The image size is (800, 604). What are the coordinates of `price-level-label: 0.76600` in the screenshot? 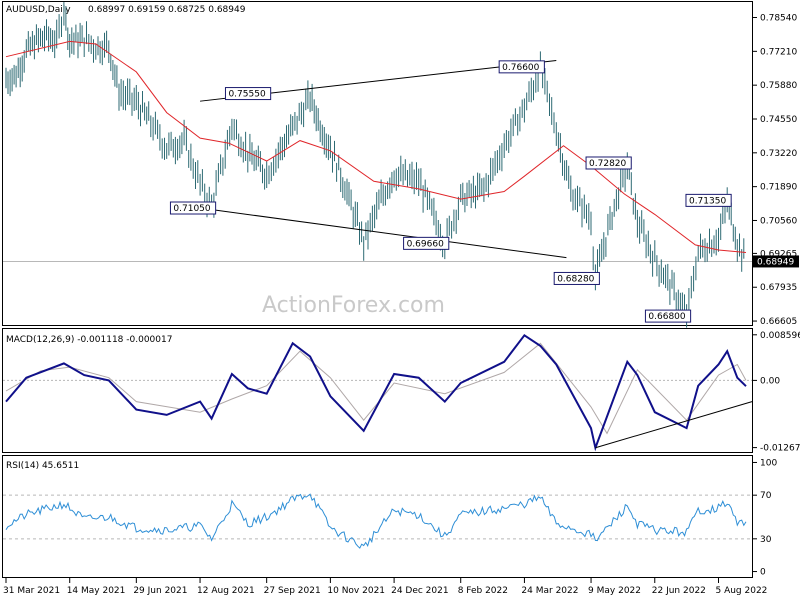 It's located at (520, 68).